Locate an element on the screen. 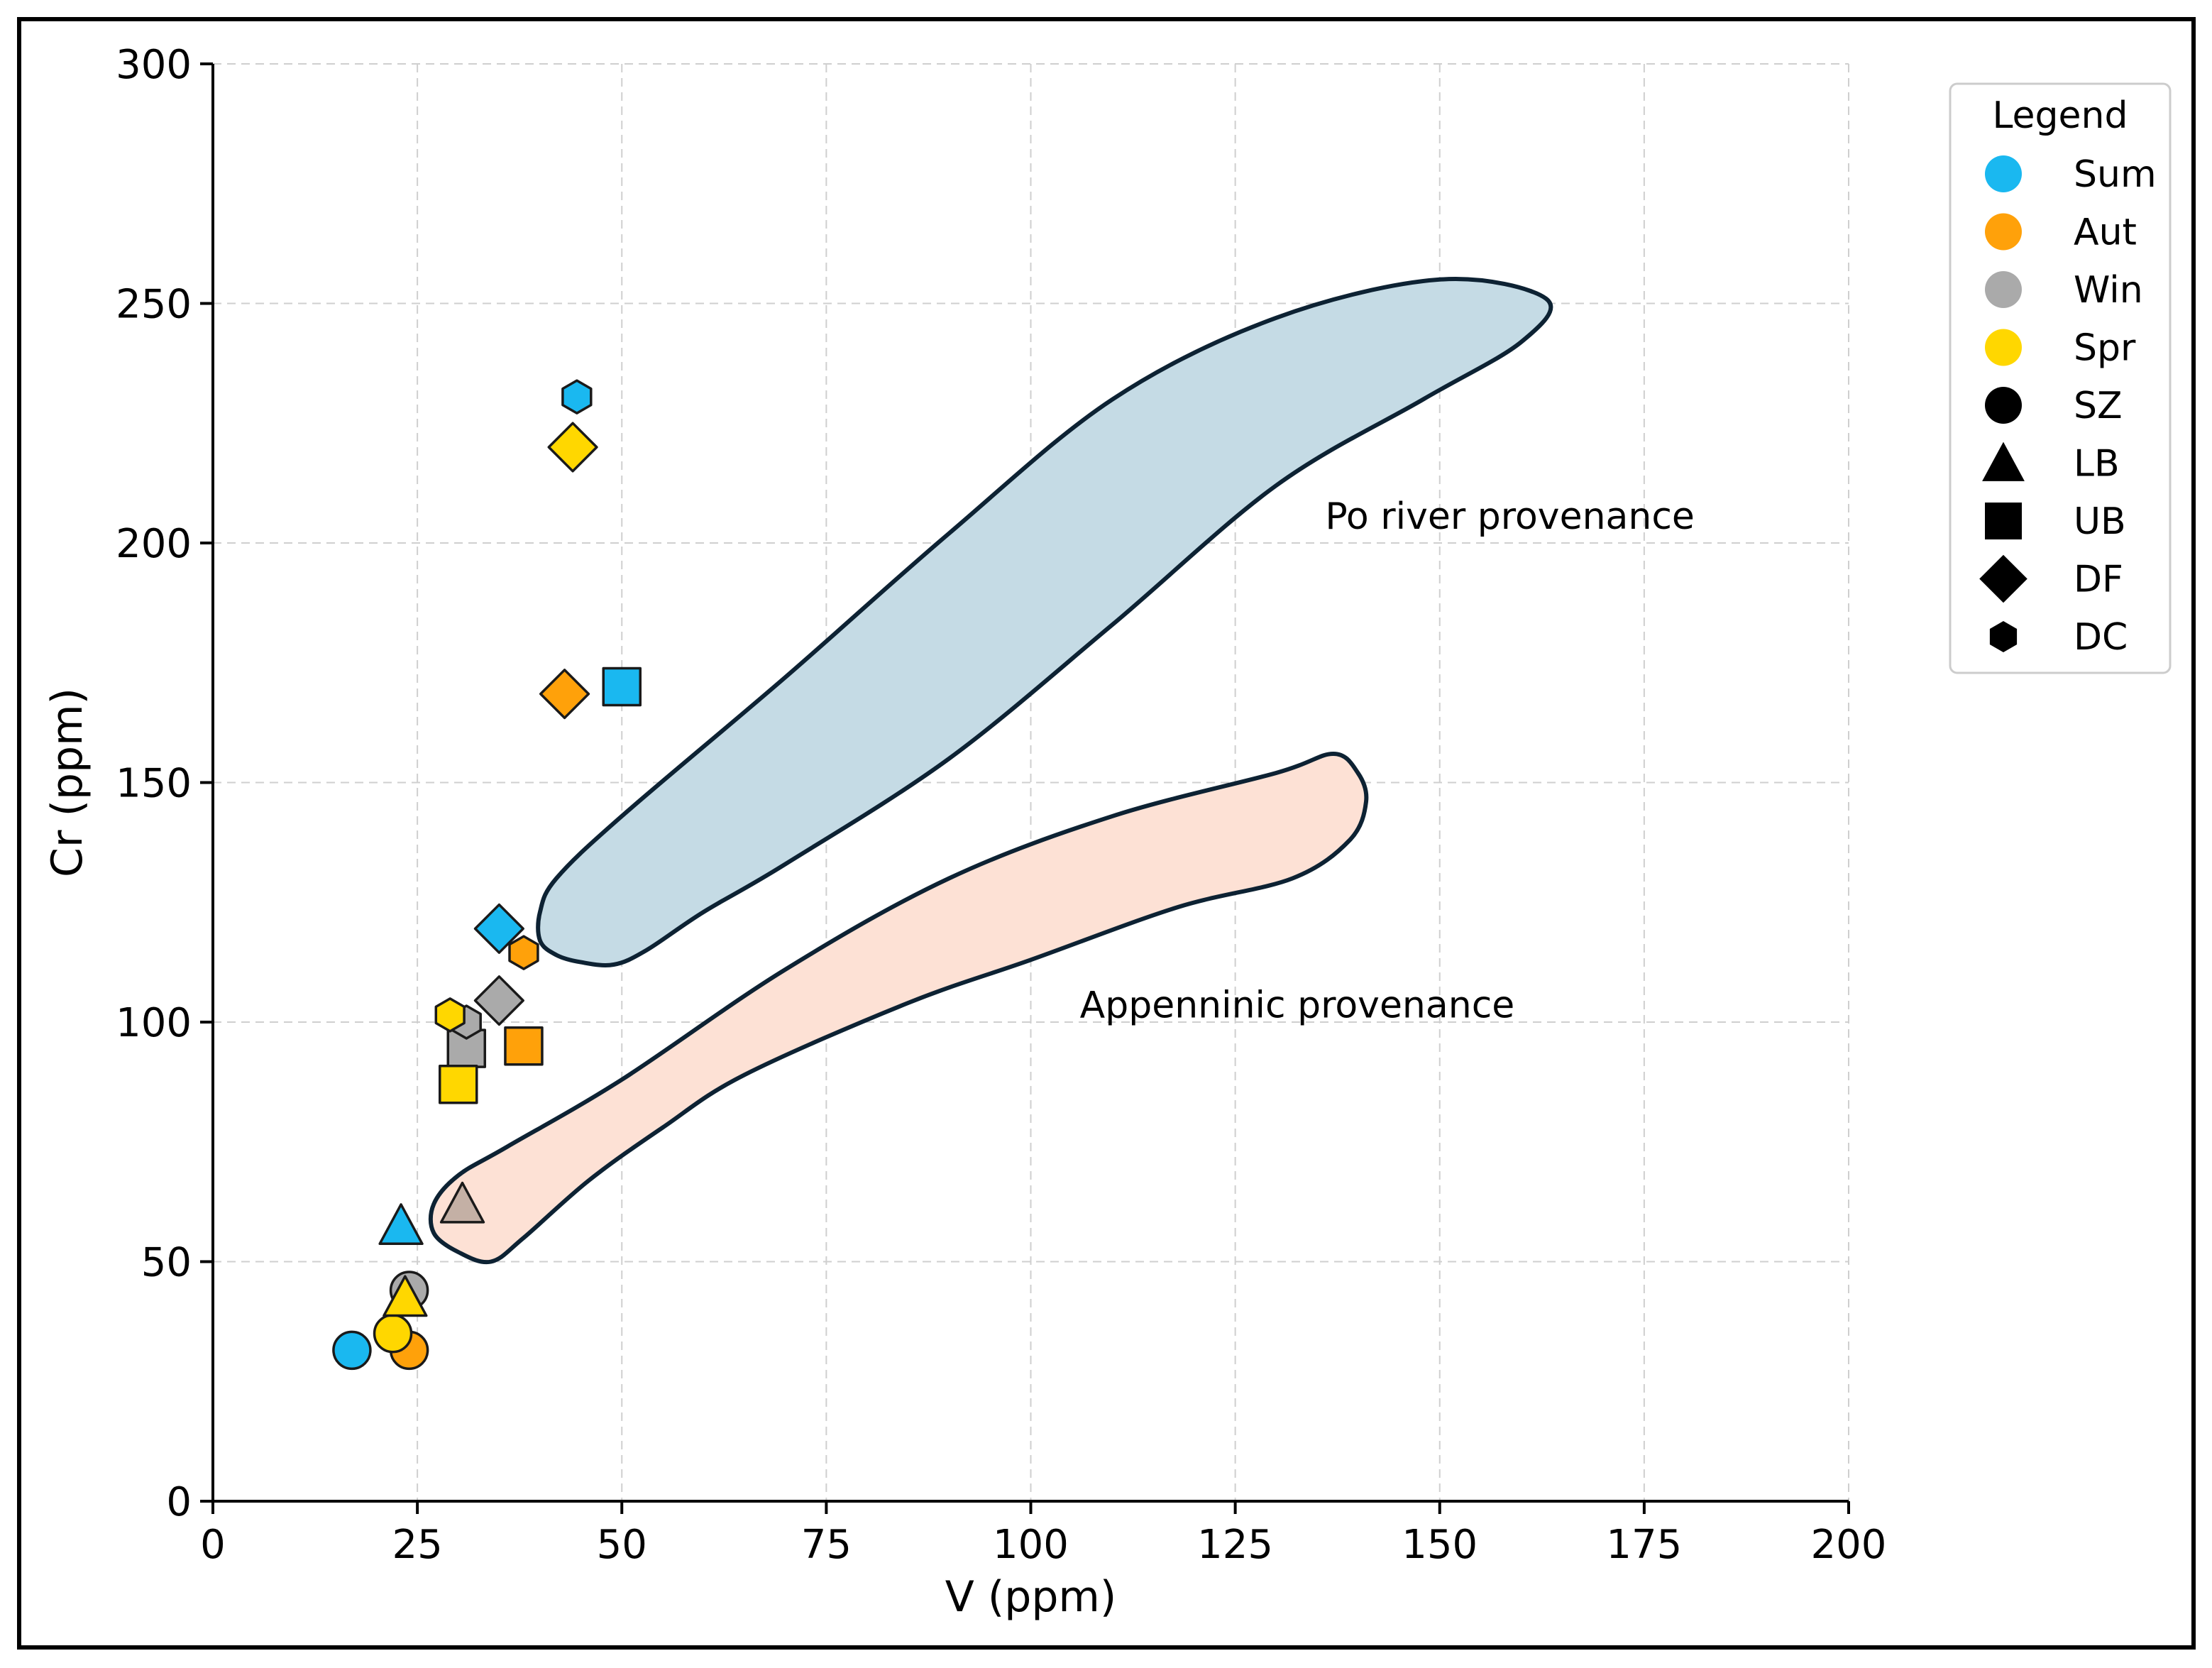 This screenshot has width=2212, height=1668. x-tick-label: 125 is located at coordinates (1235, 1545).